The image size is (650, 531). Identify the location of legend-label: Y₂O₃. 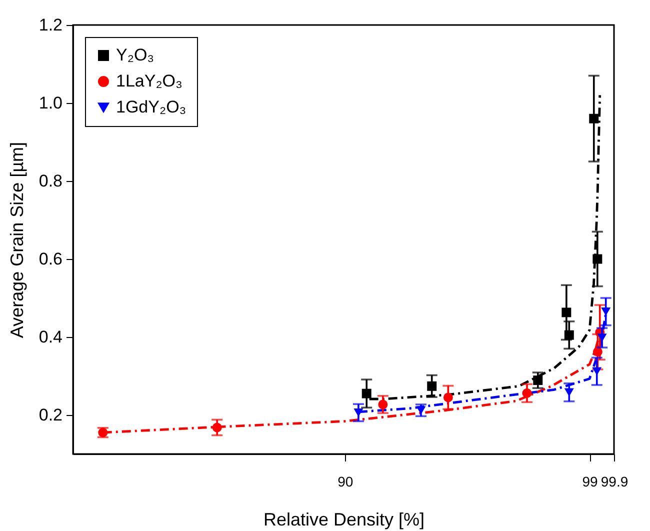
(135, 55).